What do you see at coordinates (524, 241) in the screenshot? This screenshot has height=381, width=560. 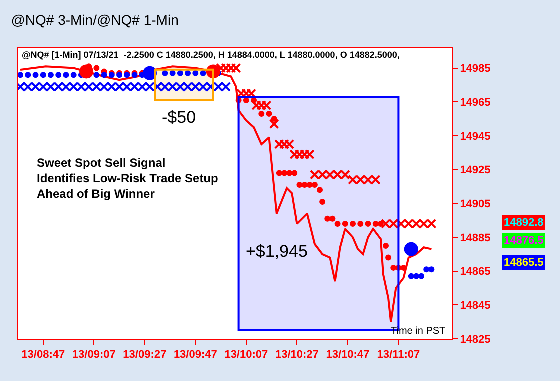 I see `text: 14876.5` at bounding box center [524, 241].